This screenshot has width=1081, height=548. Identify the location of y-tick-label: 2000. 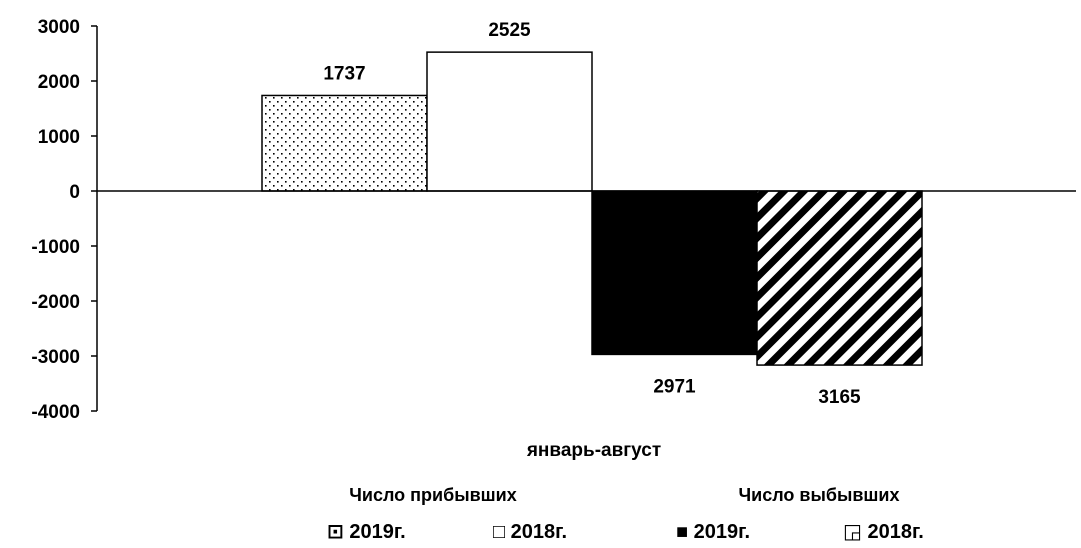
(59, 82).